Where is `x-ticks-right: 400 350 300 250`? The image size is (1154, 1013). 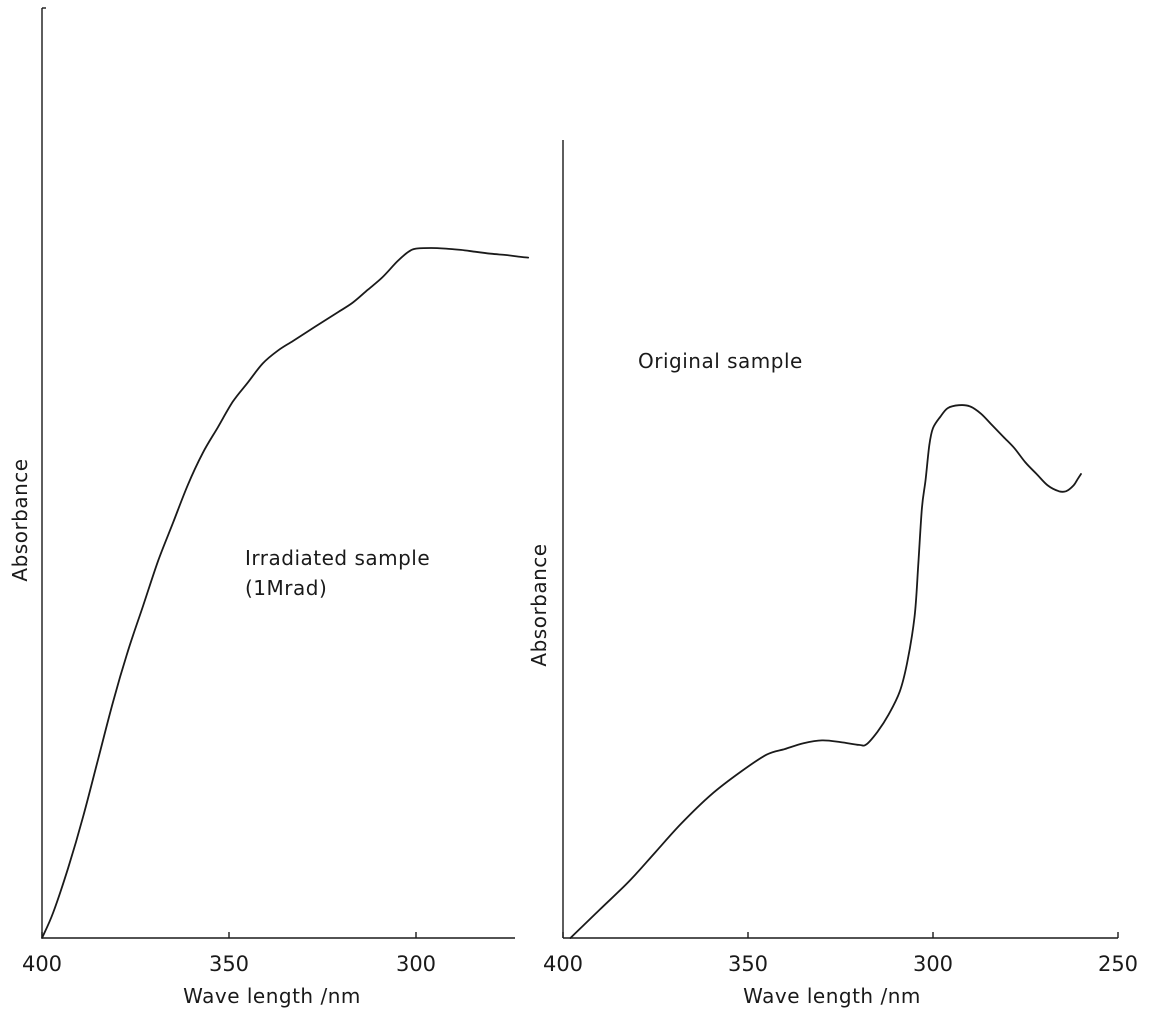
x-ticks-right: 400 350 300 250 is located at coordinates (840, 954).